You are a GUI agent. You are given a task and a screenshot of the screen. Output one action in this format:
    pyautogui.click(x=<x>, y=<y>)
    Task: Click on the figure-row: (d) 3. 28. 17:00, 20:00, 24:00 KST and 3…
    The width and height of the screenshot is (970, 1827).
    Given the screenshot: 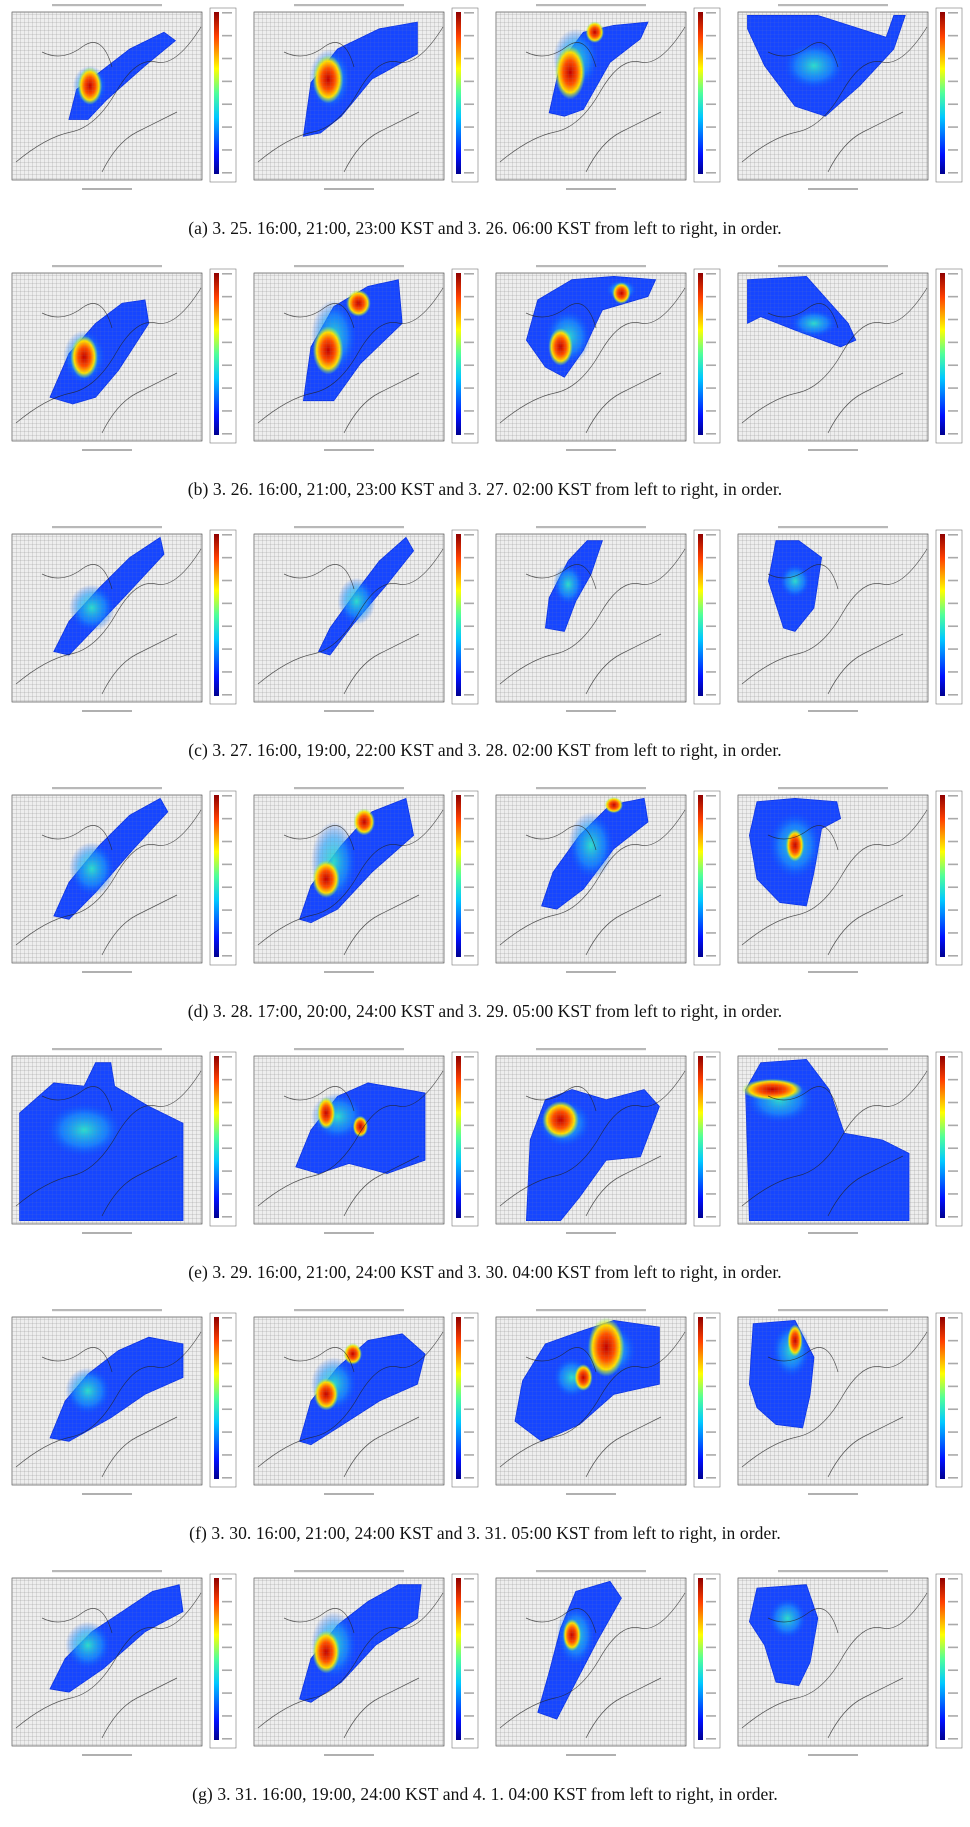 What is the action you would take?
    pyautogui.click(x=485, y=913)
    